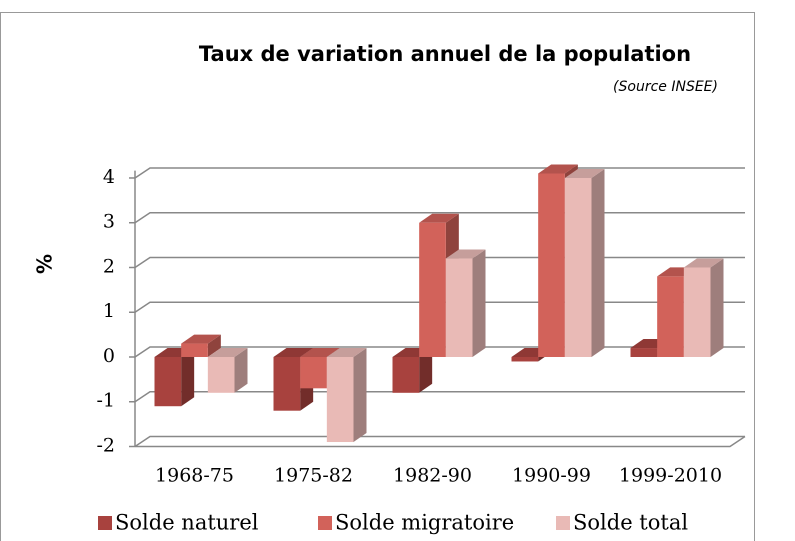  I want to click on y-tick-label: -2, so click(105, 446).